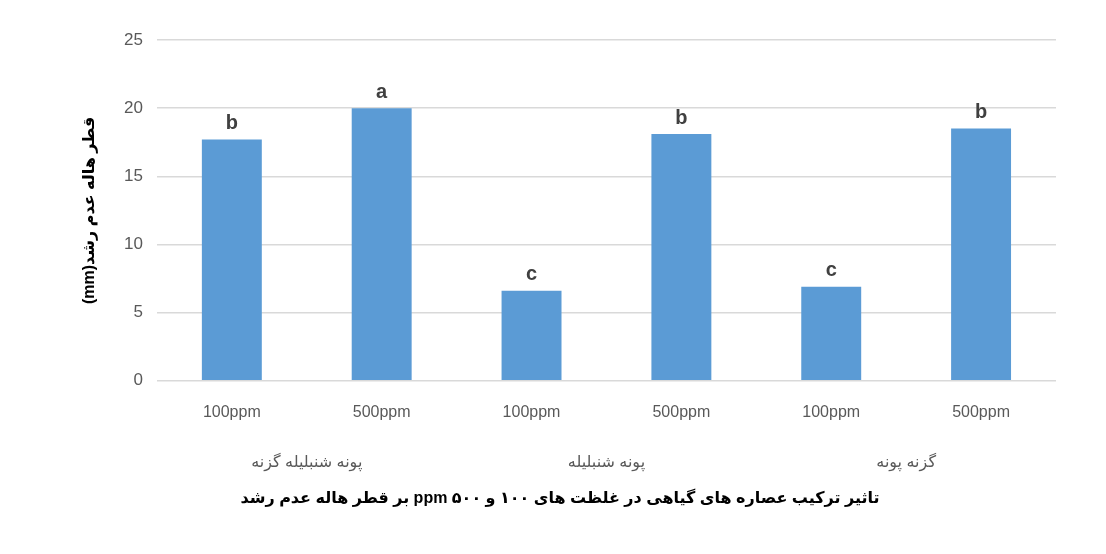 The height and width of the screenshot is (554, 1106). Describe the element at coordinates (89, 210) in the screenshot. I see `y-axis-title: قطر هاله عدم رشد(mm)` at that location.